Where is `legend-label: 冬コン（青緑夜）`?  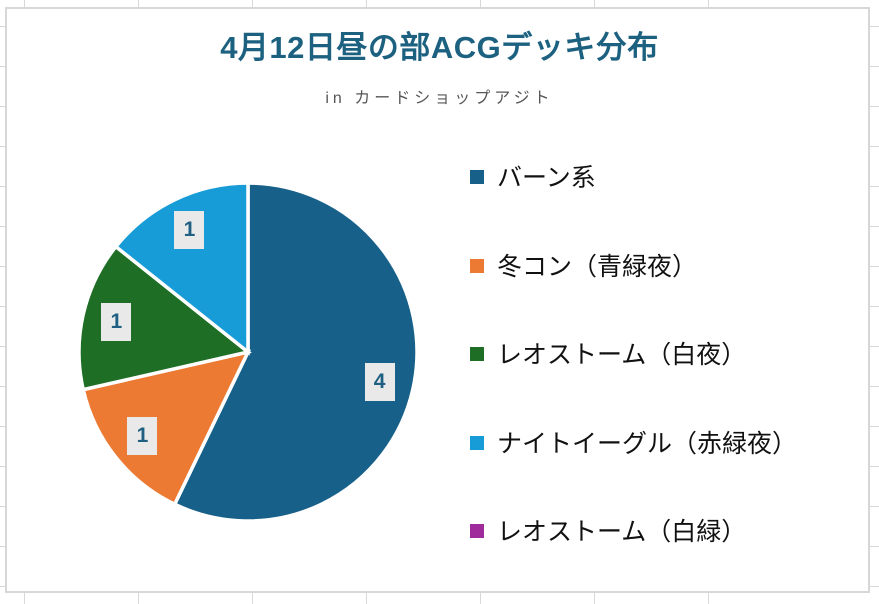 legend-label: 冬コン（青緑夜） is located at coordinates (597, 266).